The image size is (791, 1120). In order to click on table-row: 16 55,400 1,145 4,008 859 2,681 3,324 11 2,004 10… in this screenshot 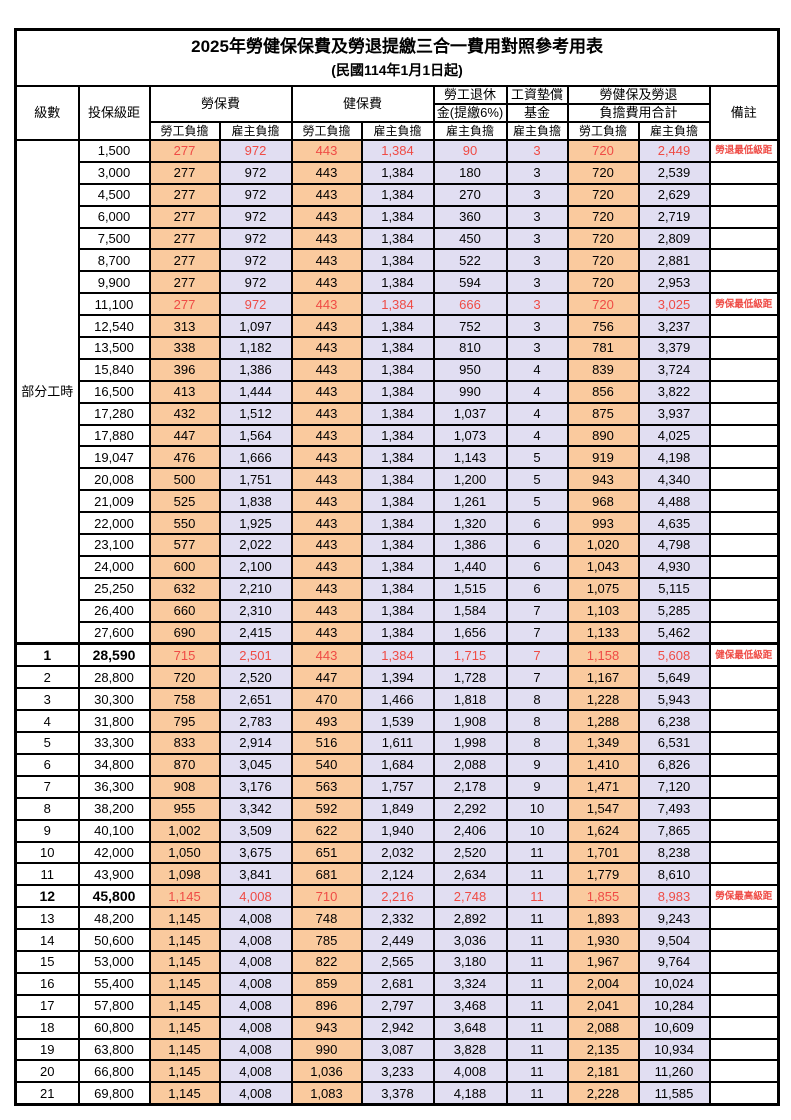, I will do `click(397, 983)`.